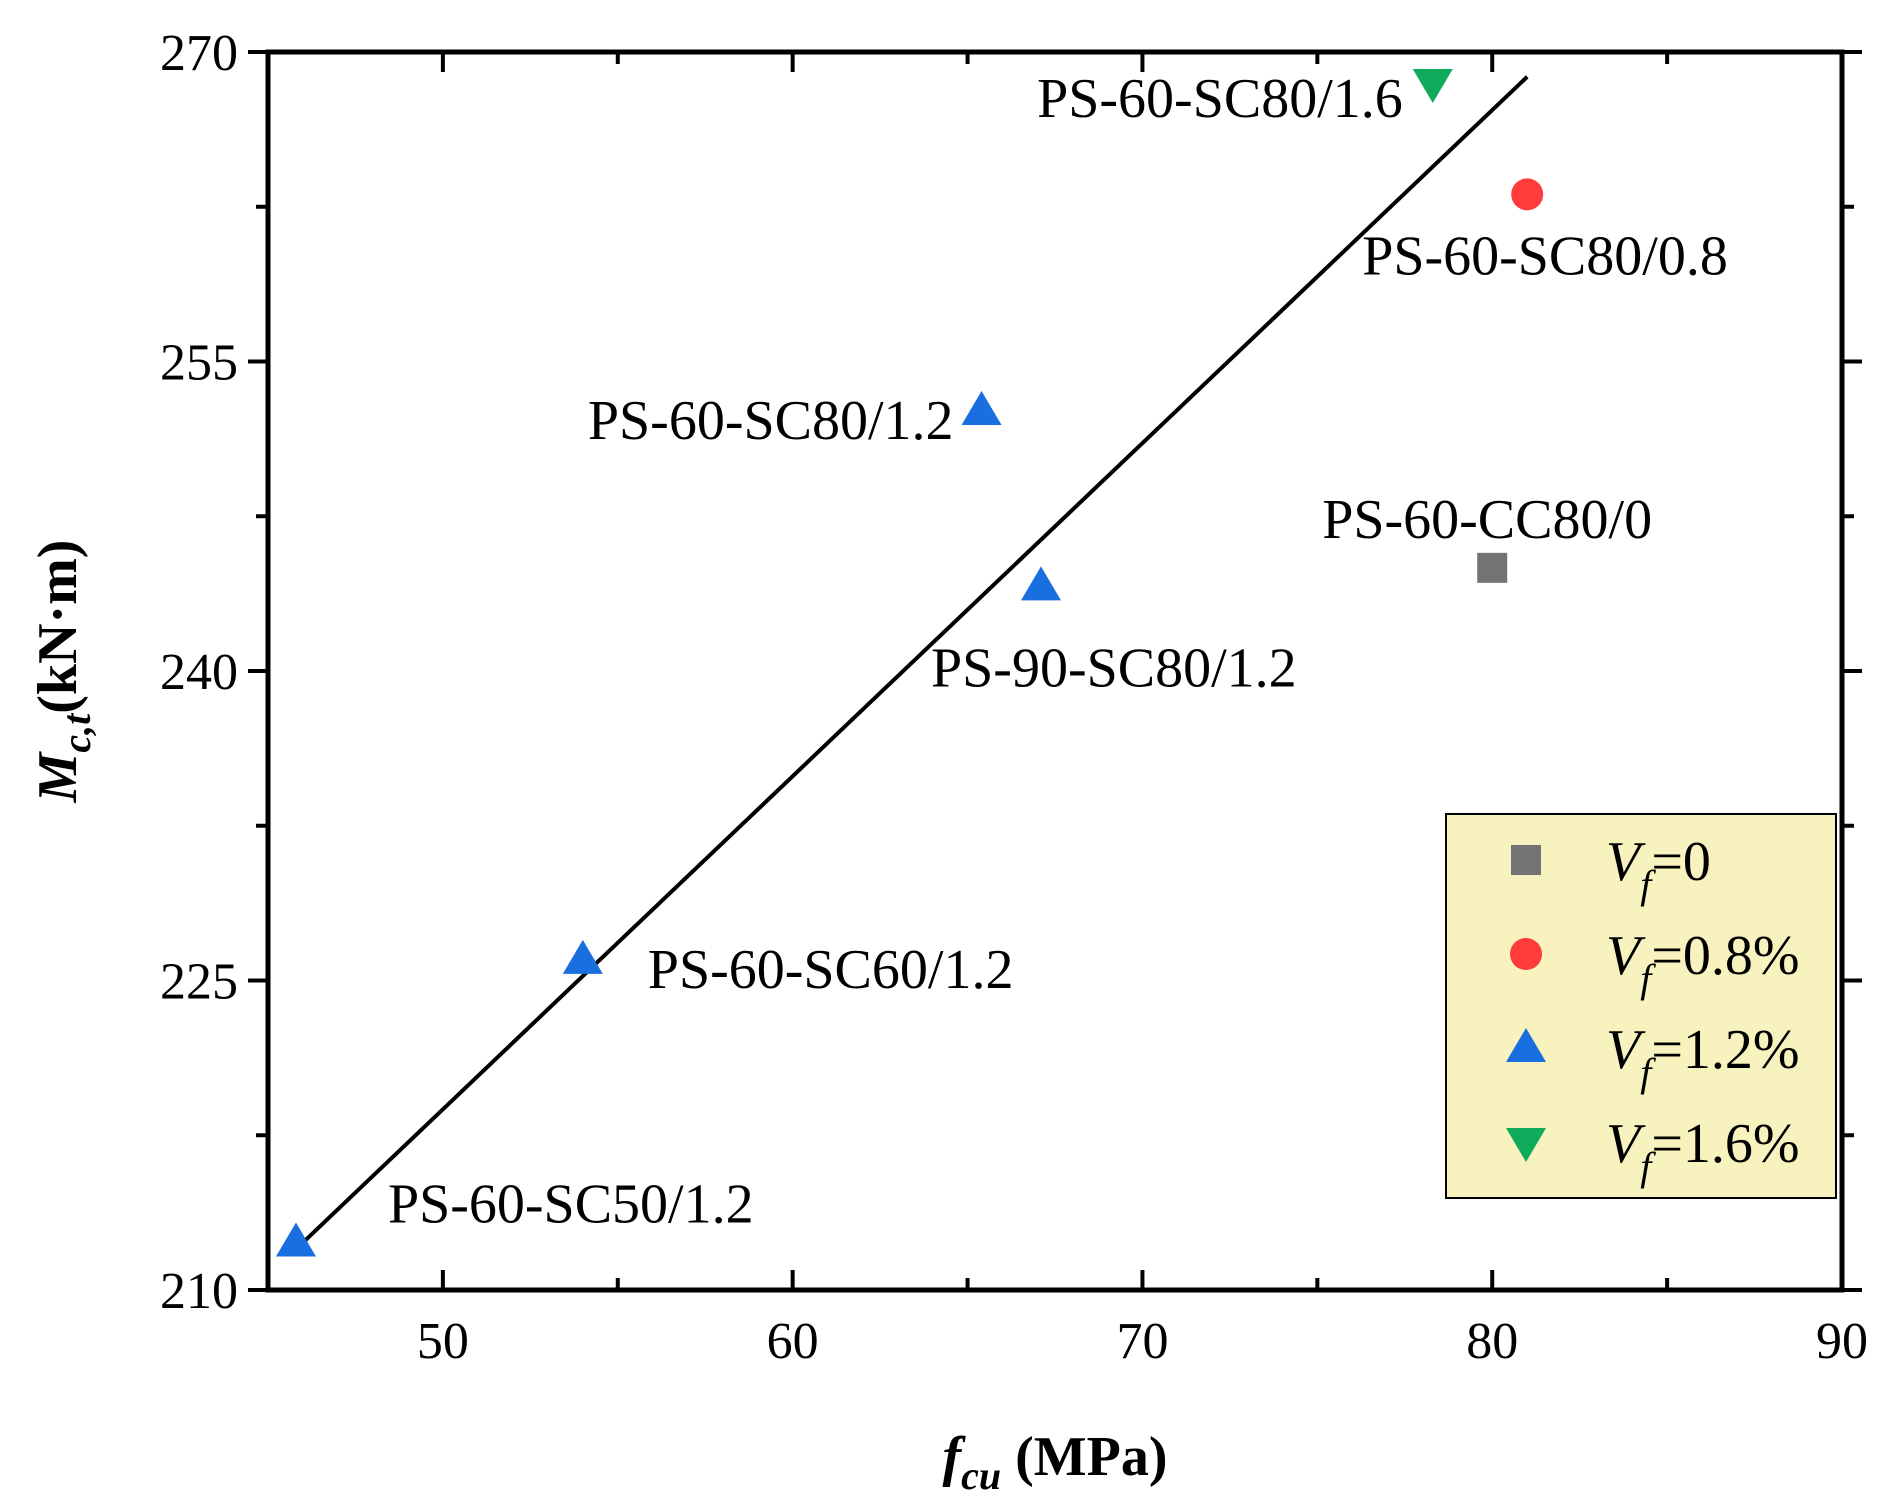 Image resolution: width=1884 pixels, height=1510 pixels. I want to click on x-tick-label: 90, so click(1842, 1341).